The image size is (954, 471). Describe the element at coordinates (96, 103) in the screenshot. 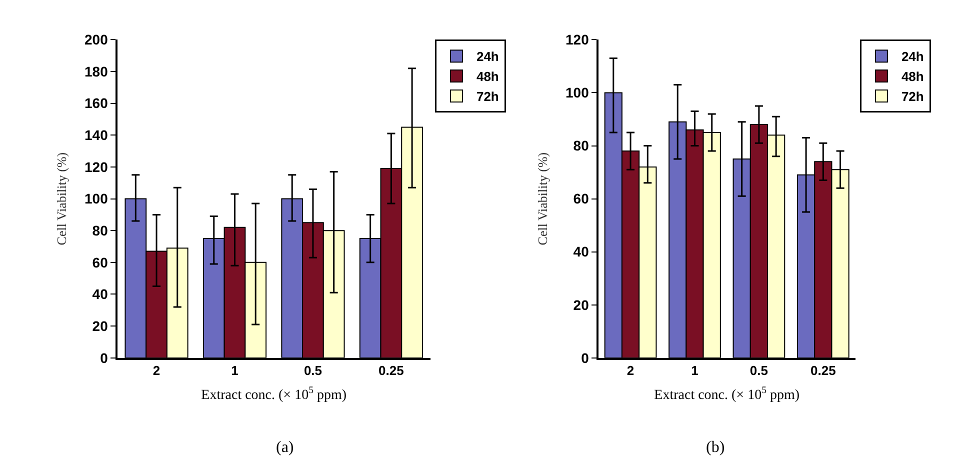

I see `y-tick-label: 160` at that location.